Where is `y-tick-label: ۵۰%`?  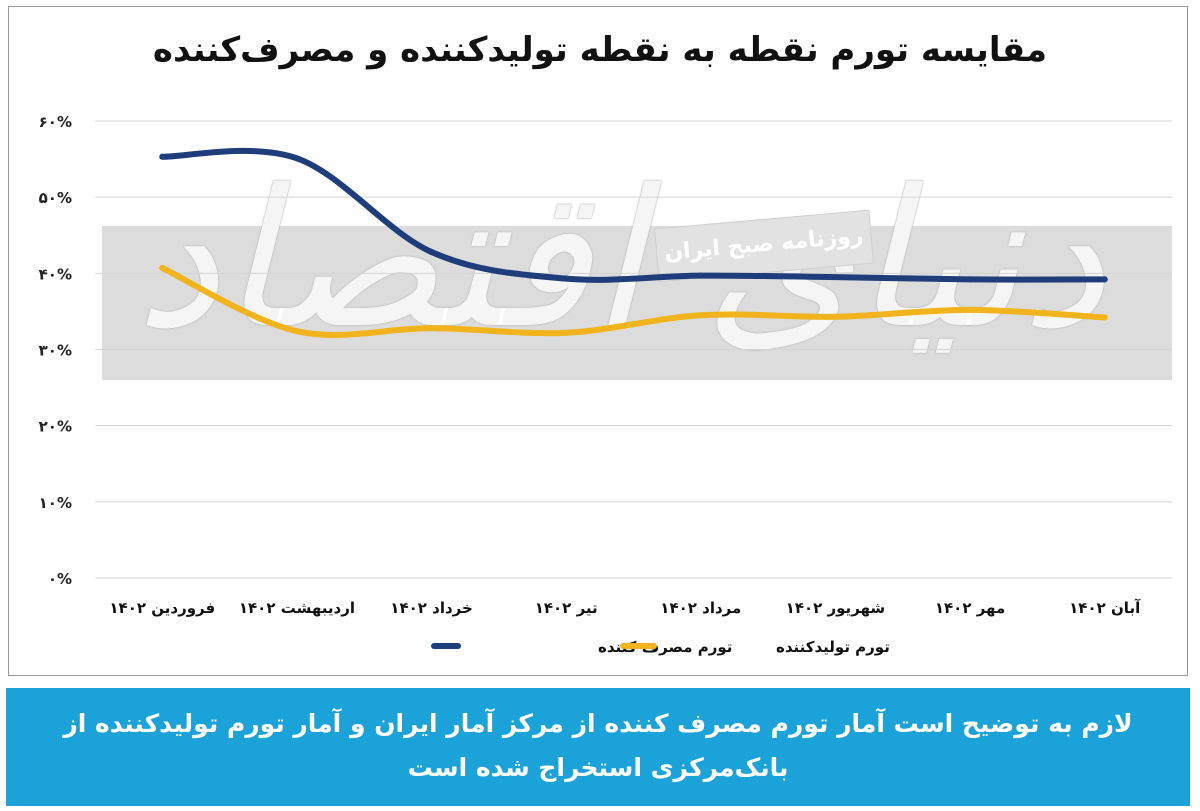 y-tick-label: ۵۰% is located at coordinates (55, 198).